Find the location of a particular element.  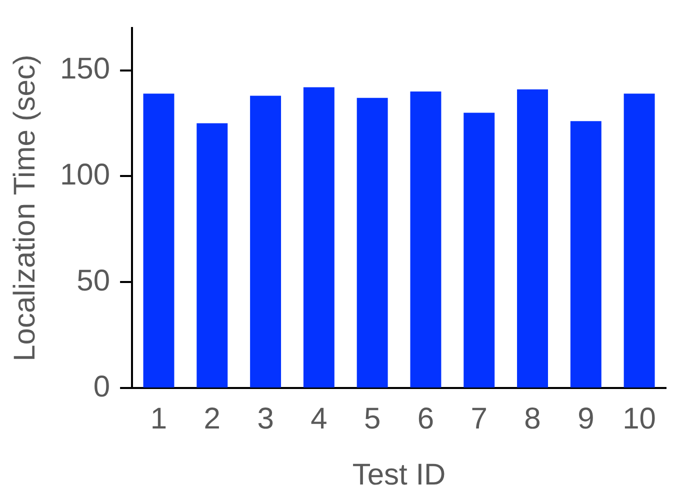

y-tick-label: 150 is located at coordinates (85, 69).